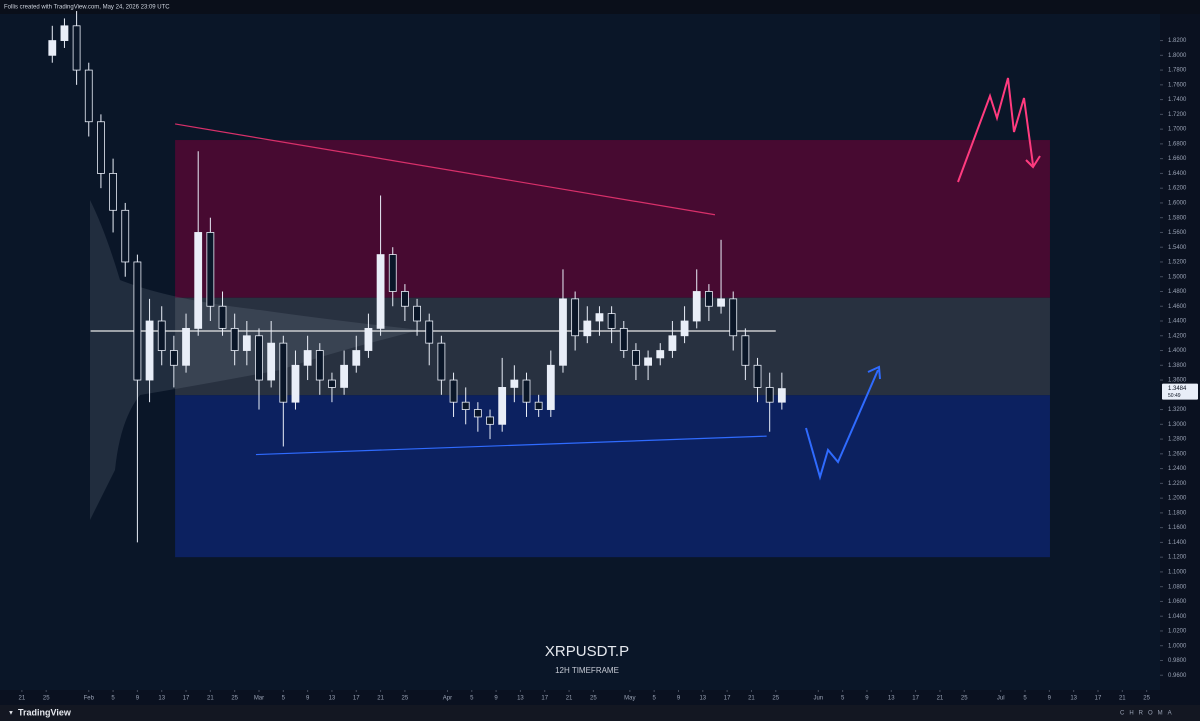 The height and width of the screenshot is (721, 1200). What do you see at coordinates (1177, 661) in the screenshot?
I see `y-tick-label: 0.9800` at bounding box center [1177, 661].